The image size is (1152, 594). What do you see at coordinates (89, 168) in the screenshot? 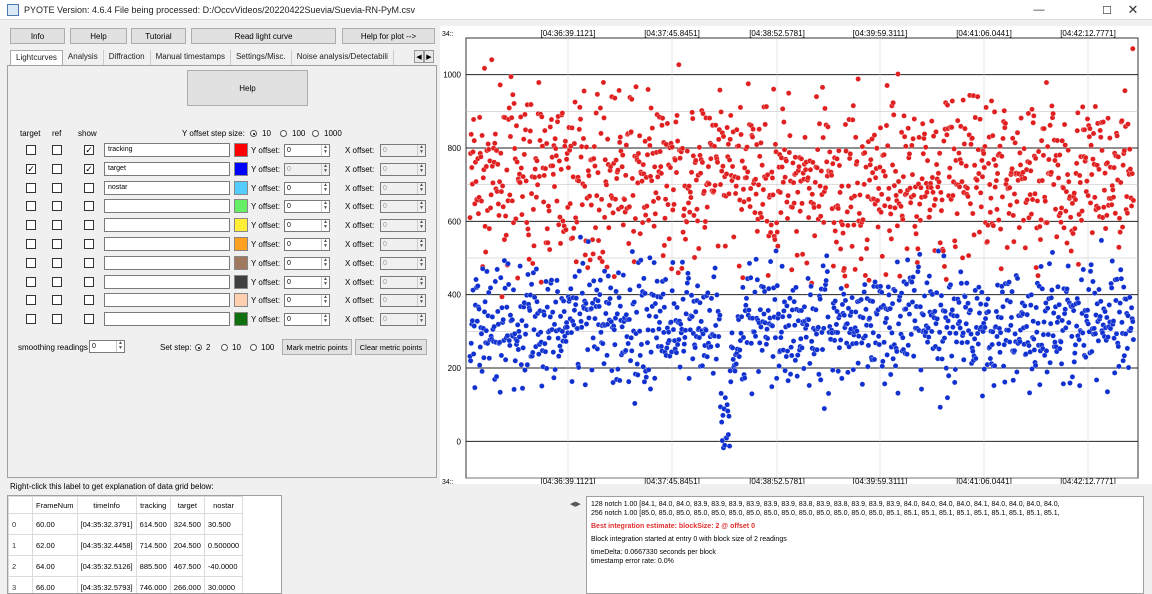
I see `show-checkbox: ✓` at bounding box center [89, 168].